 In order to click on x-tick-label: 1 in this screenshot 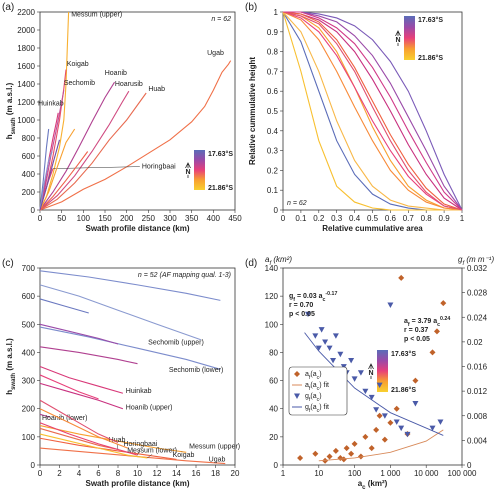, I will do `click(462, 218)`.